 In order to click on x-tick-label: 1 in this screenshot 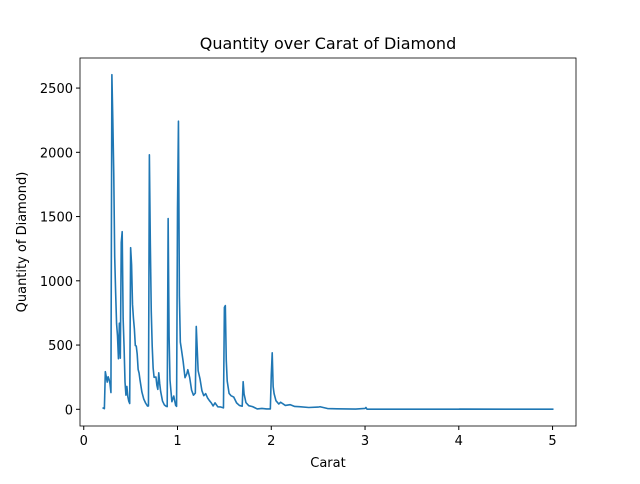, I will do `click(177, 441)`.